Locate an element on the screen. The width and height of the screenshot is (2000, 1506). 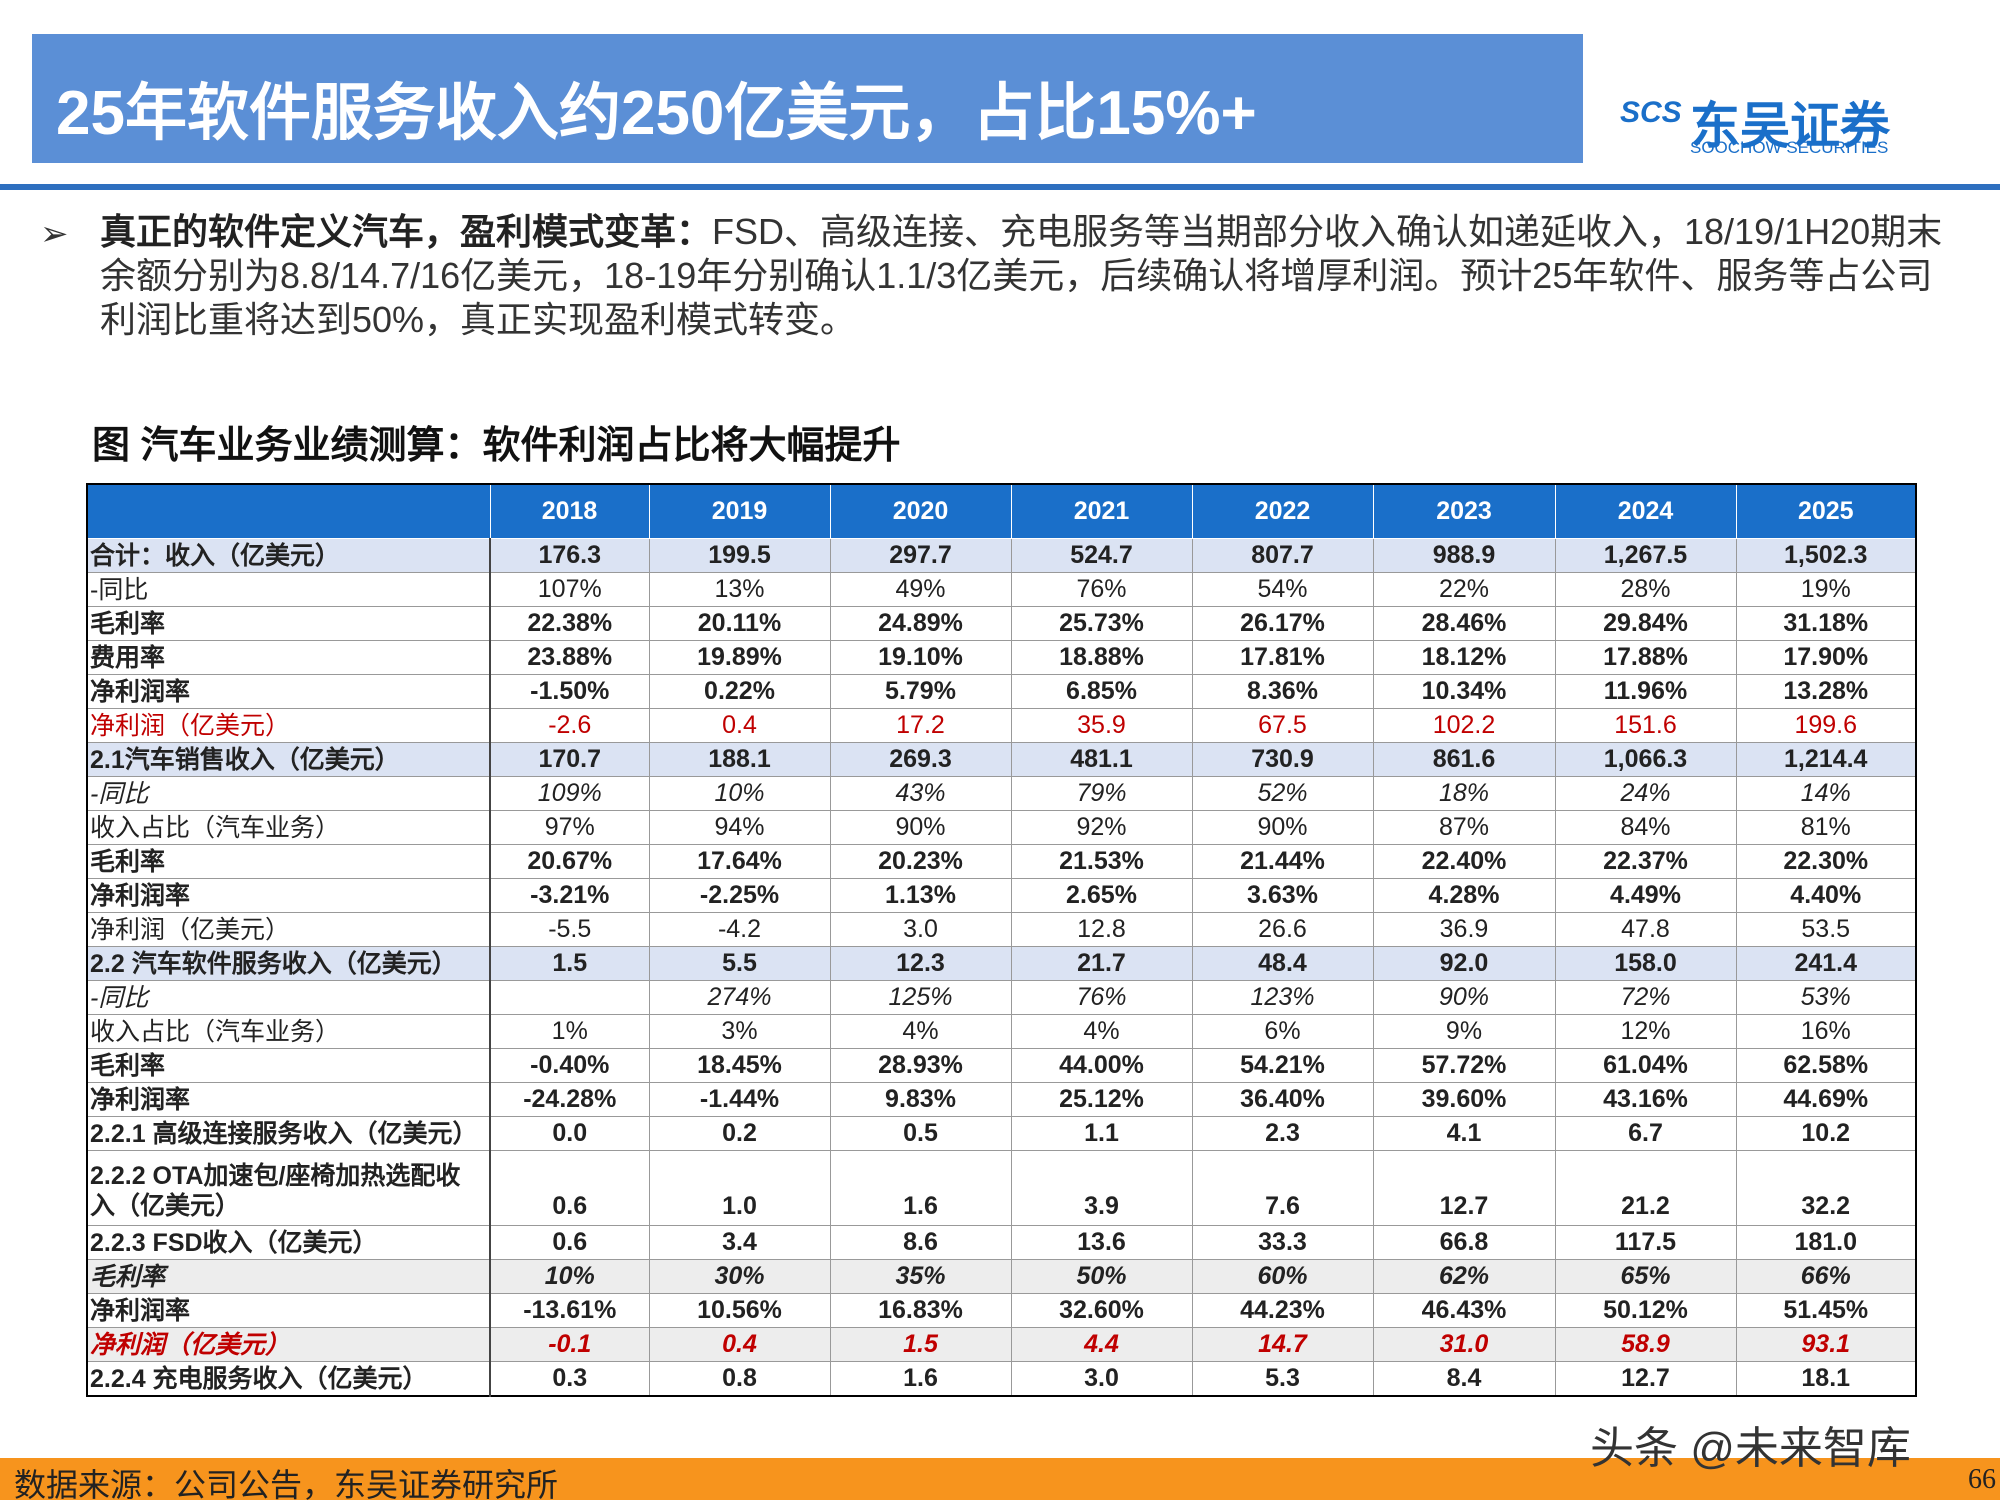
table-cell: 35.9 is located at coordinates (1101, 725).